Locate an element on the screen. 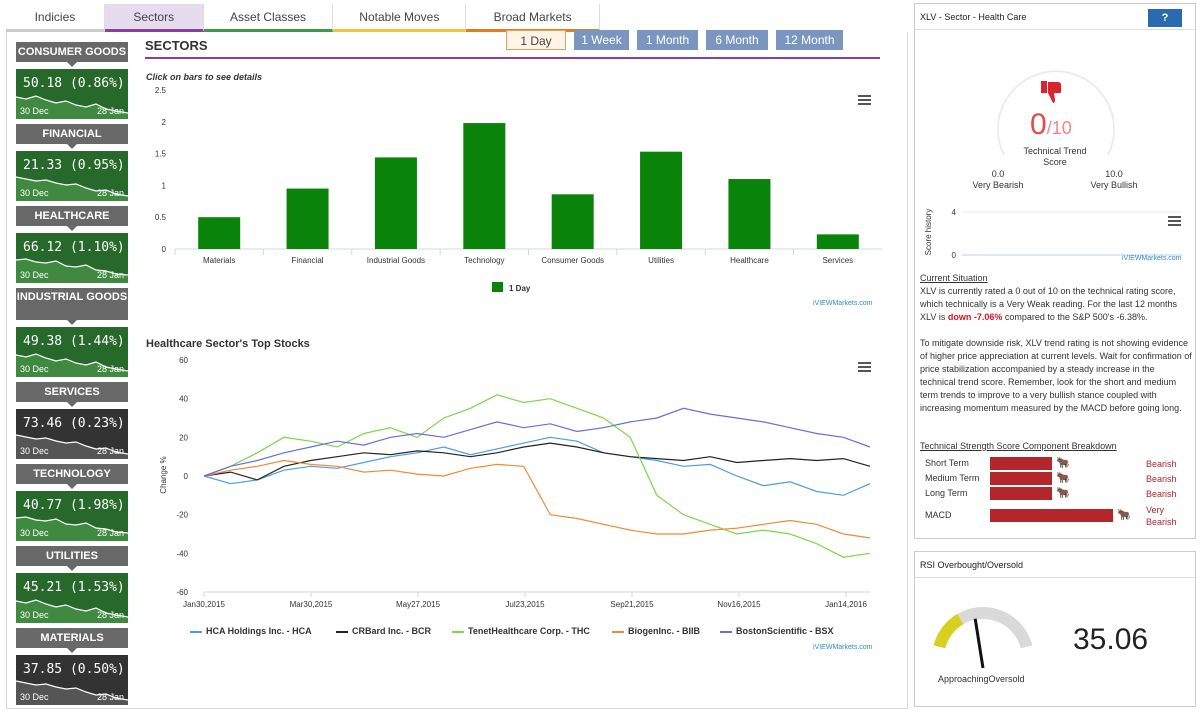 The width and height of the screenshot is (1200, 710). score-history-ytick: 4 is located at coordinates (954, 212).